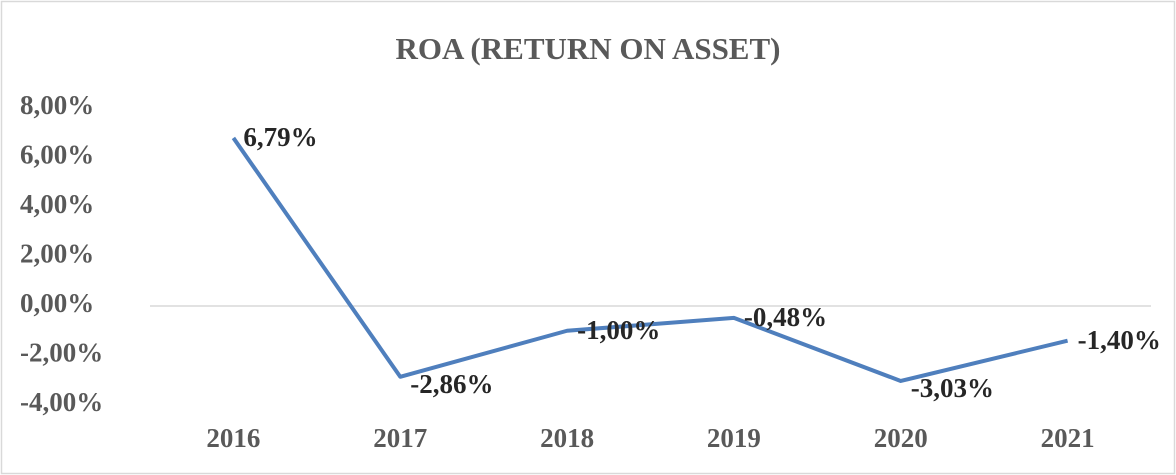 The height and width of the screenshot is (475, 1176). I want to click on y-tick-label: -4,00%, so click(61, 402).